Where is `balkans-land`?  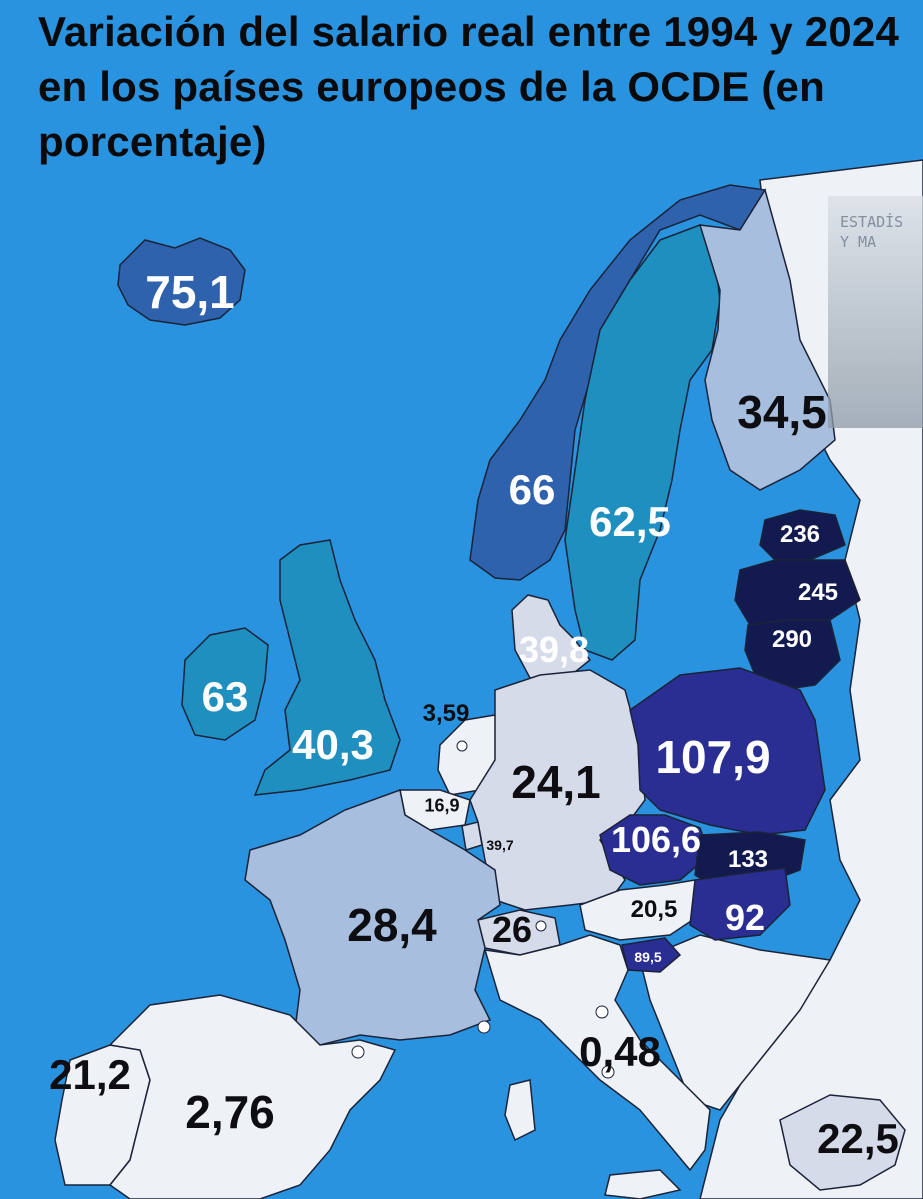 balkans-land is located at coordinates (735, 1022).